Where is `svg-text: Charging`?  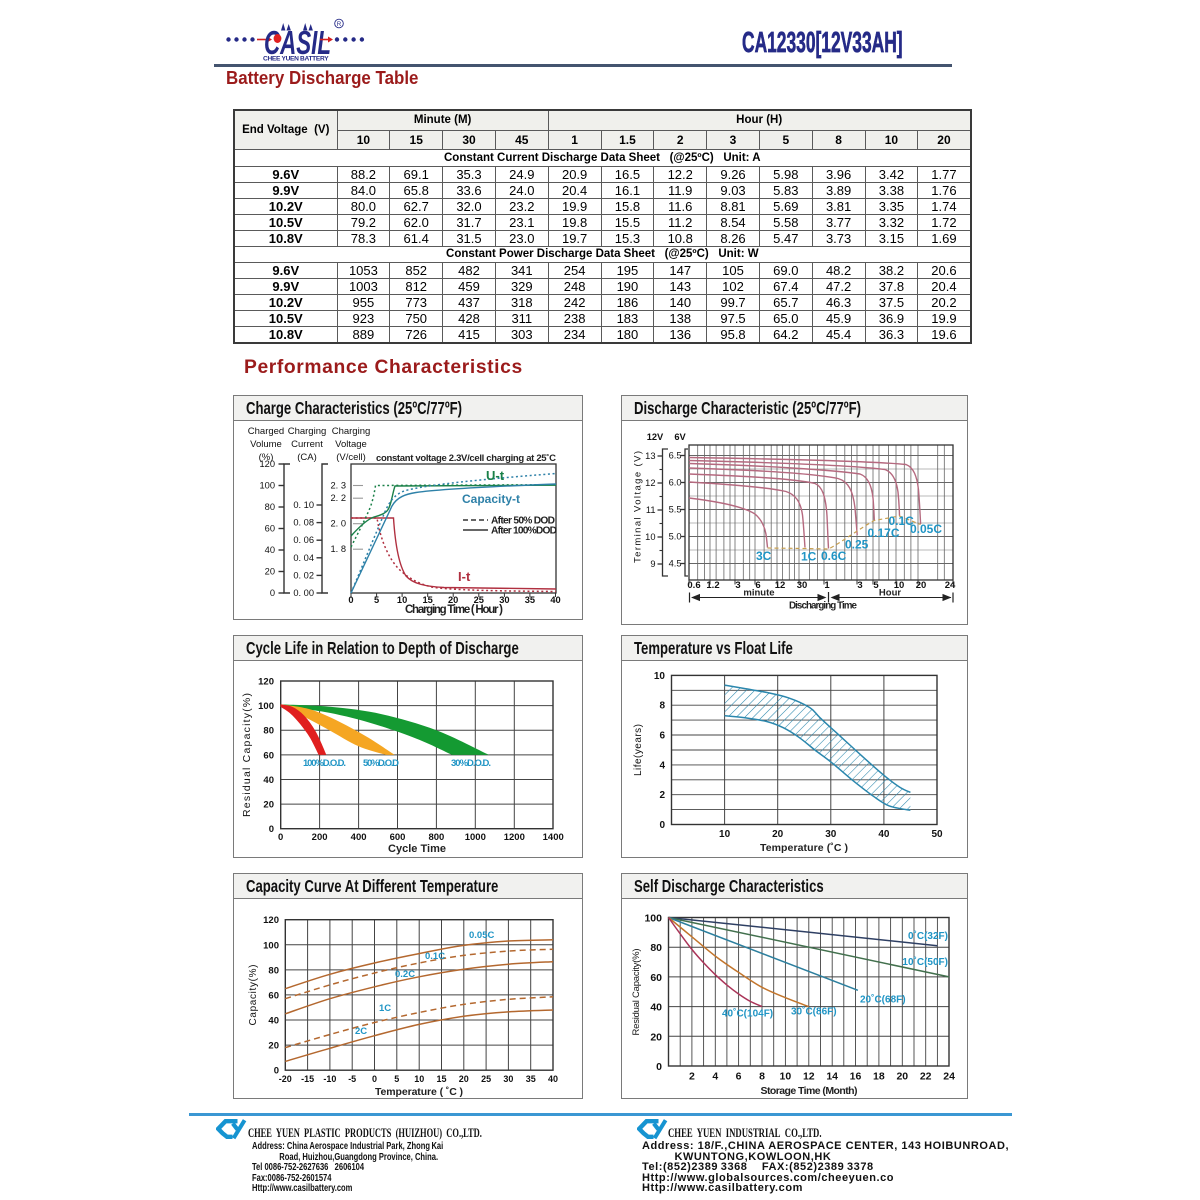 svg-text: Charging is located at coordinates (307, 431).